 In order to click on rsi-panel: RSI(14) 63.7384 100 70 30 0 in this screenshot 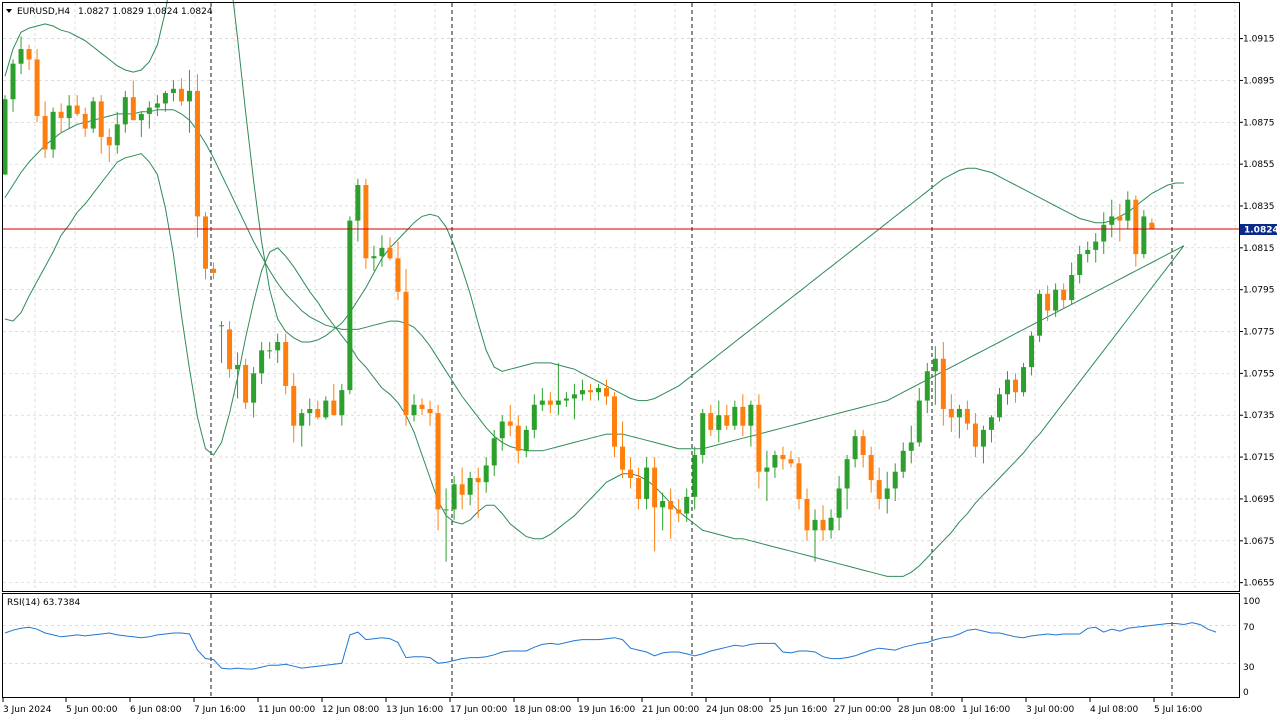, I will do `click(640, 645)`.